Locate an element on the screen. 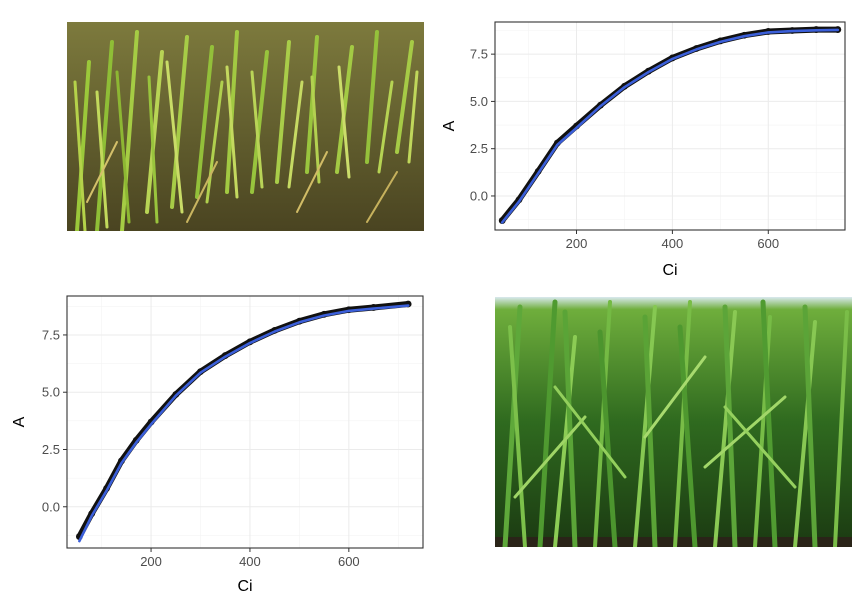  plot-panel-border is located at coordinates (670, 126).